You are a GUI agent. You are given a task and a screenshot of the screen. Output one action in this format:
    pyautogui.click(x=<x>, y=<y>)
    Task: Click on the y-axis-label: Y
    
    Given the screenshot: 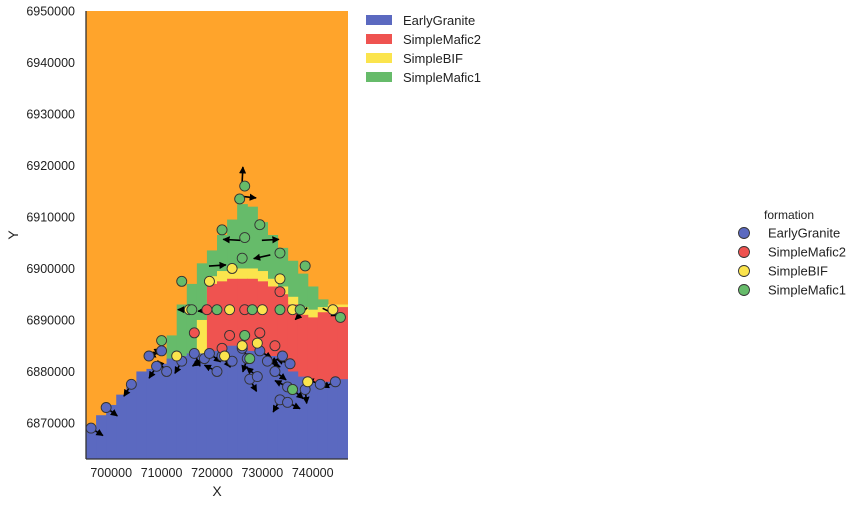 What is the action you would take?
    pyautogui.click(x=13, y=235)
    